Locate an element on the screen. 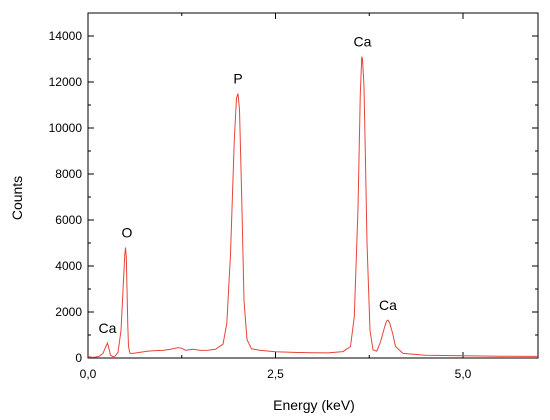 This screenshot has width=550, height=420. peak-label: P is located at coordinates (237, 79).